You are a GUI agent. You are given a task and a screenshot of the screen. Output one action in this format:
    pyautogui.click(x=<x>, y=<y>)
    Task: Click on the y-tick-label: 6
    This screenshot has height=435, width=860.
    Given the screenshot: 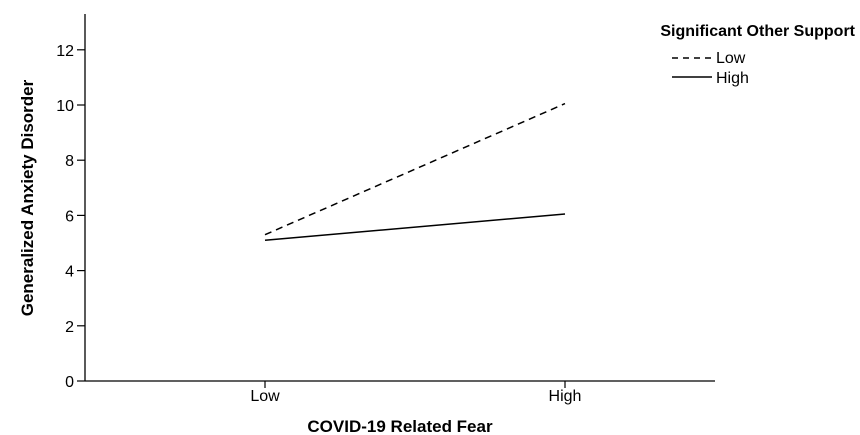 What is the action you would take?
    pyautogui.click(x=69, y=216)
    